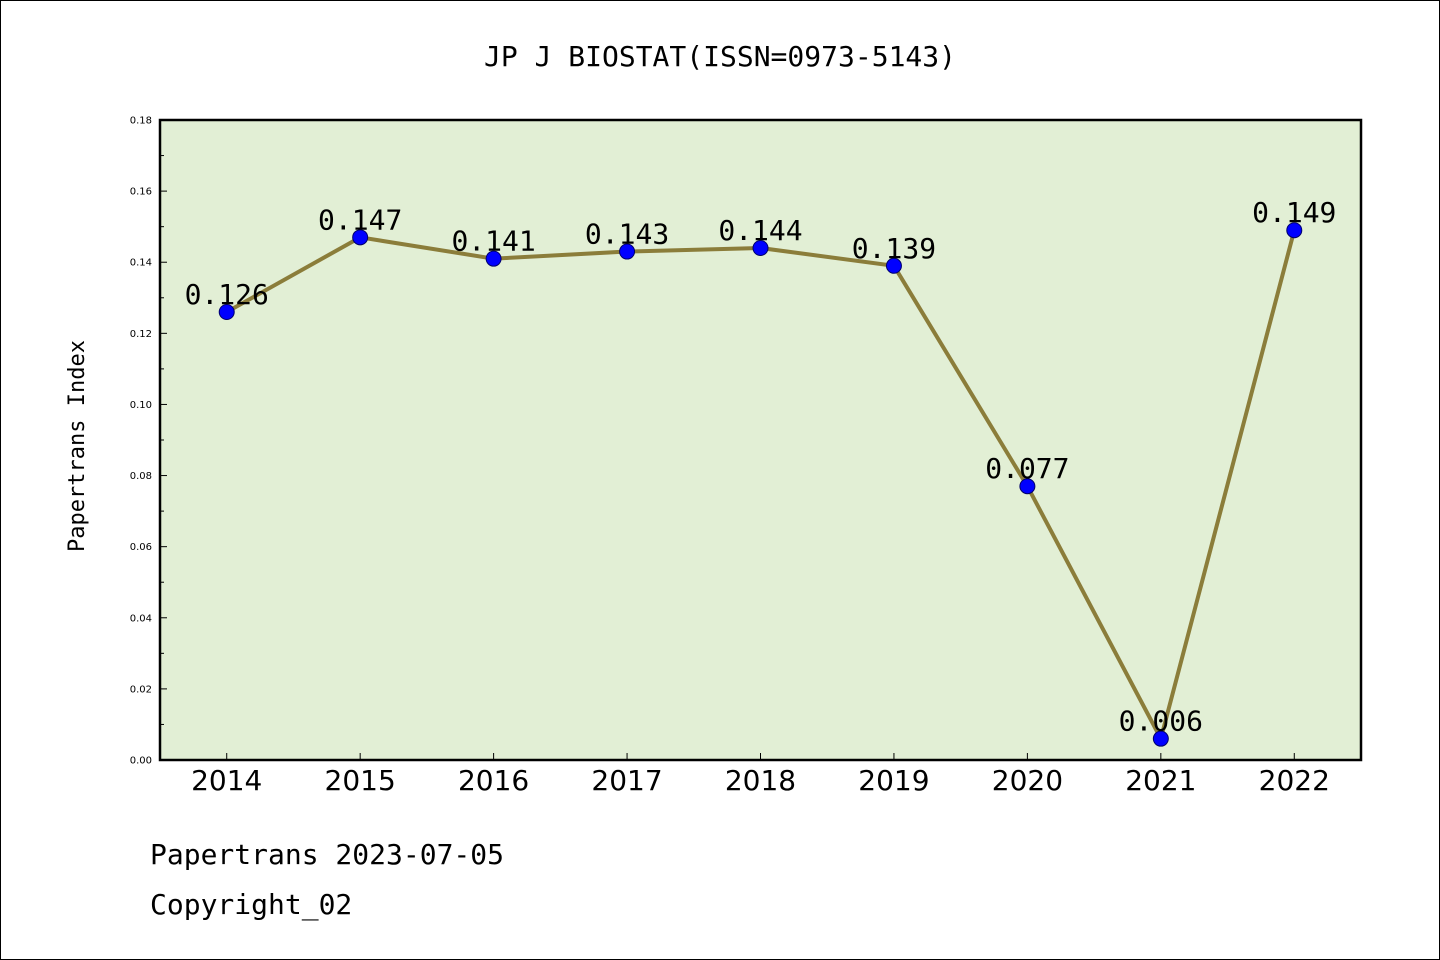 This screenshot has height=960, width=1440. I want to click on y-tick-label: 0.08, so click(141, 476).